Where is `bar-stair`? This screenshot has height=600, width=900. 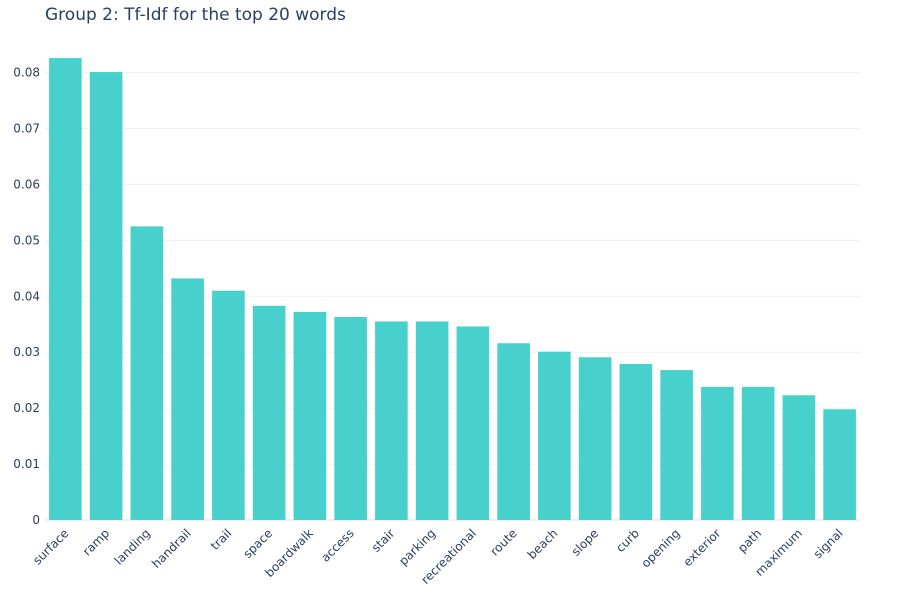
bar-stair is located at coordinates (391, 420).